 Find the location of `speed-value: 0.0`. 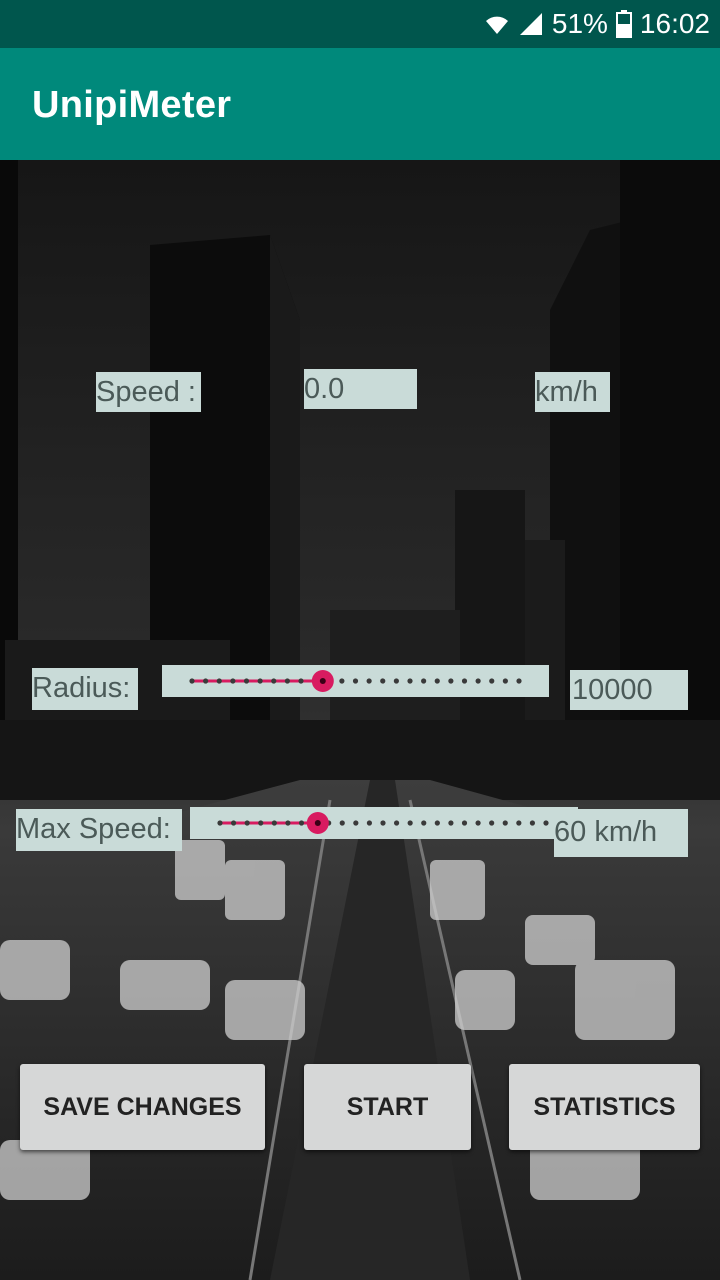

speed-value: 0.0 is located at coordinates (360, 389).